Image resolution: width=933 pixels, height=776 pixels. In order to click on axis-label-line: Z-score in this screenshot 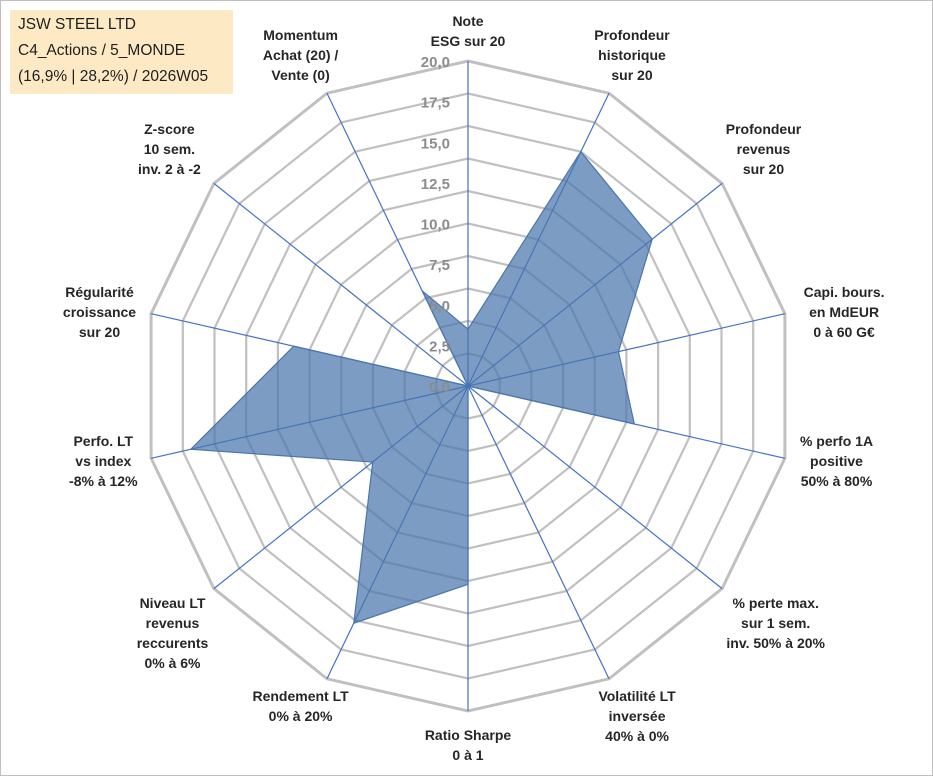, I will do `click(169, 129)`.